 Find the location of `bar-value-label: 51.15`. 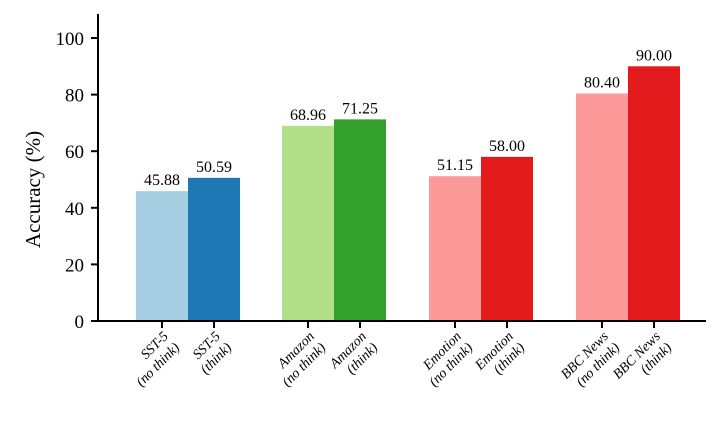

bar-value-label: 51.15 is located at coordinates (455, 165).